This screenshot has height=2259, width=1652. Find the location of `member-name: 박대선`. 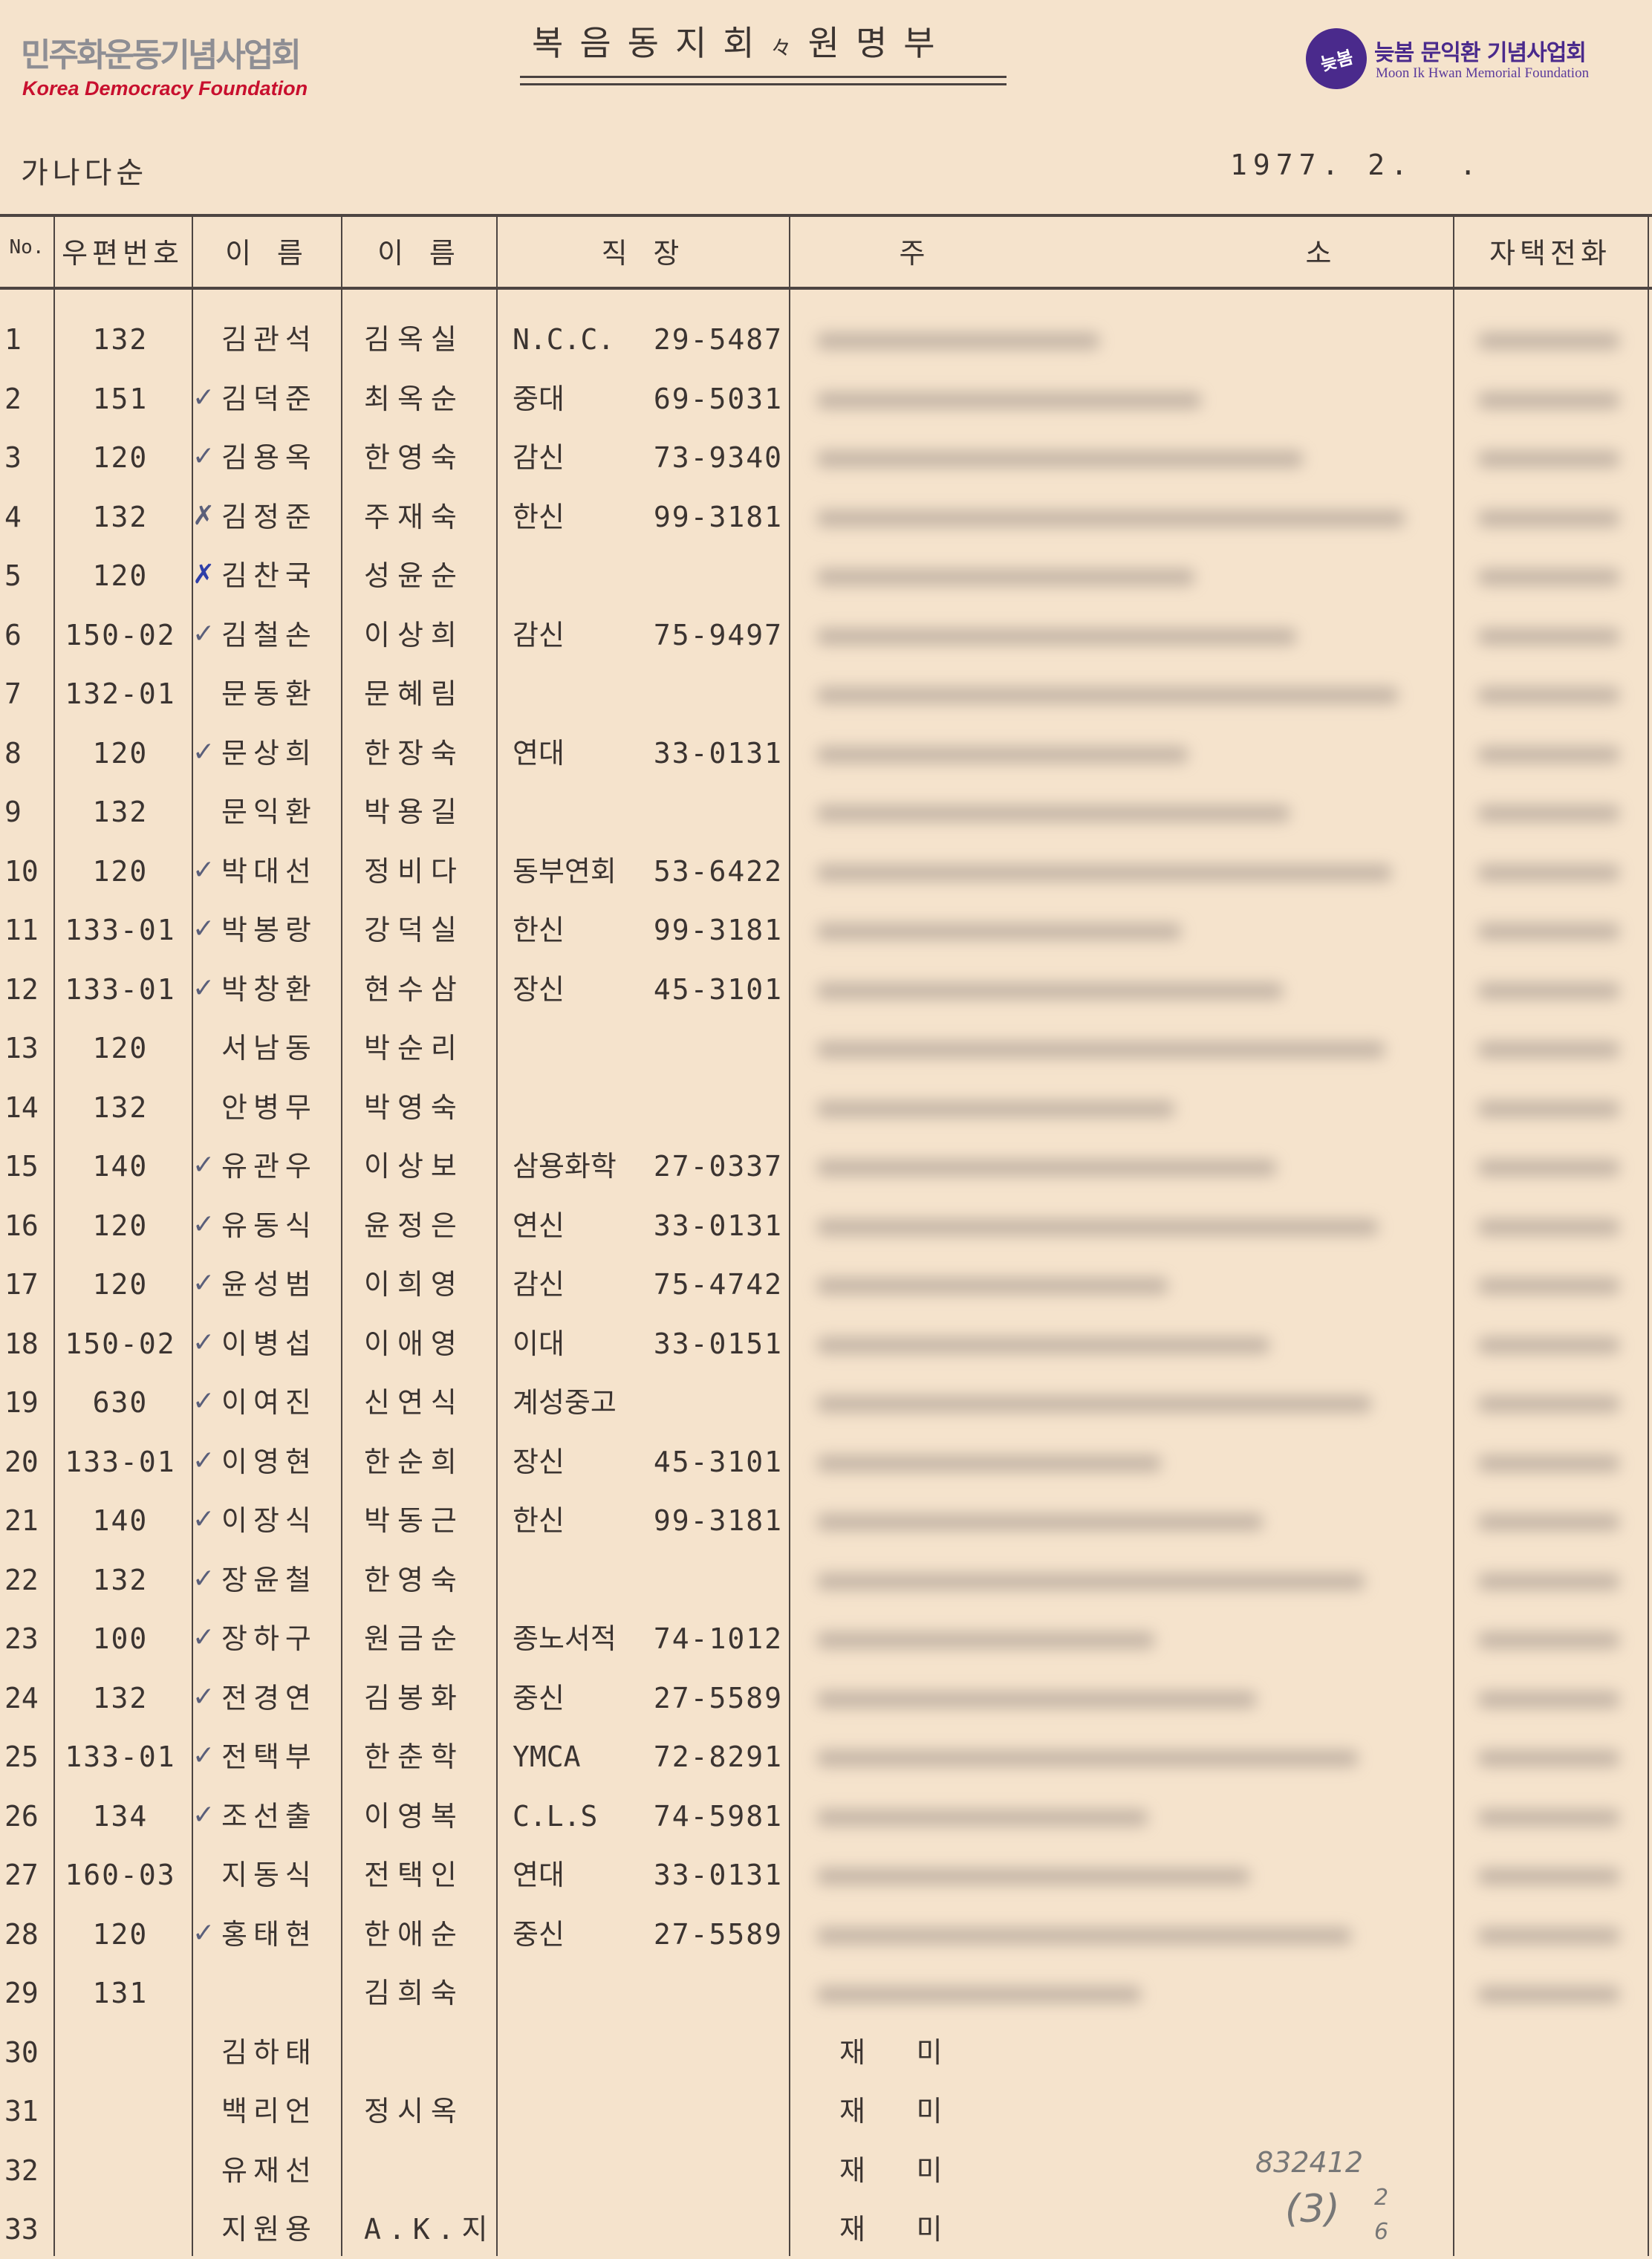

member-name: 박대선 is located at coordinates (269, 871).